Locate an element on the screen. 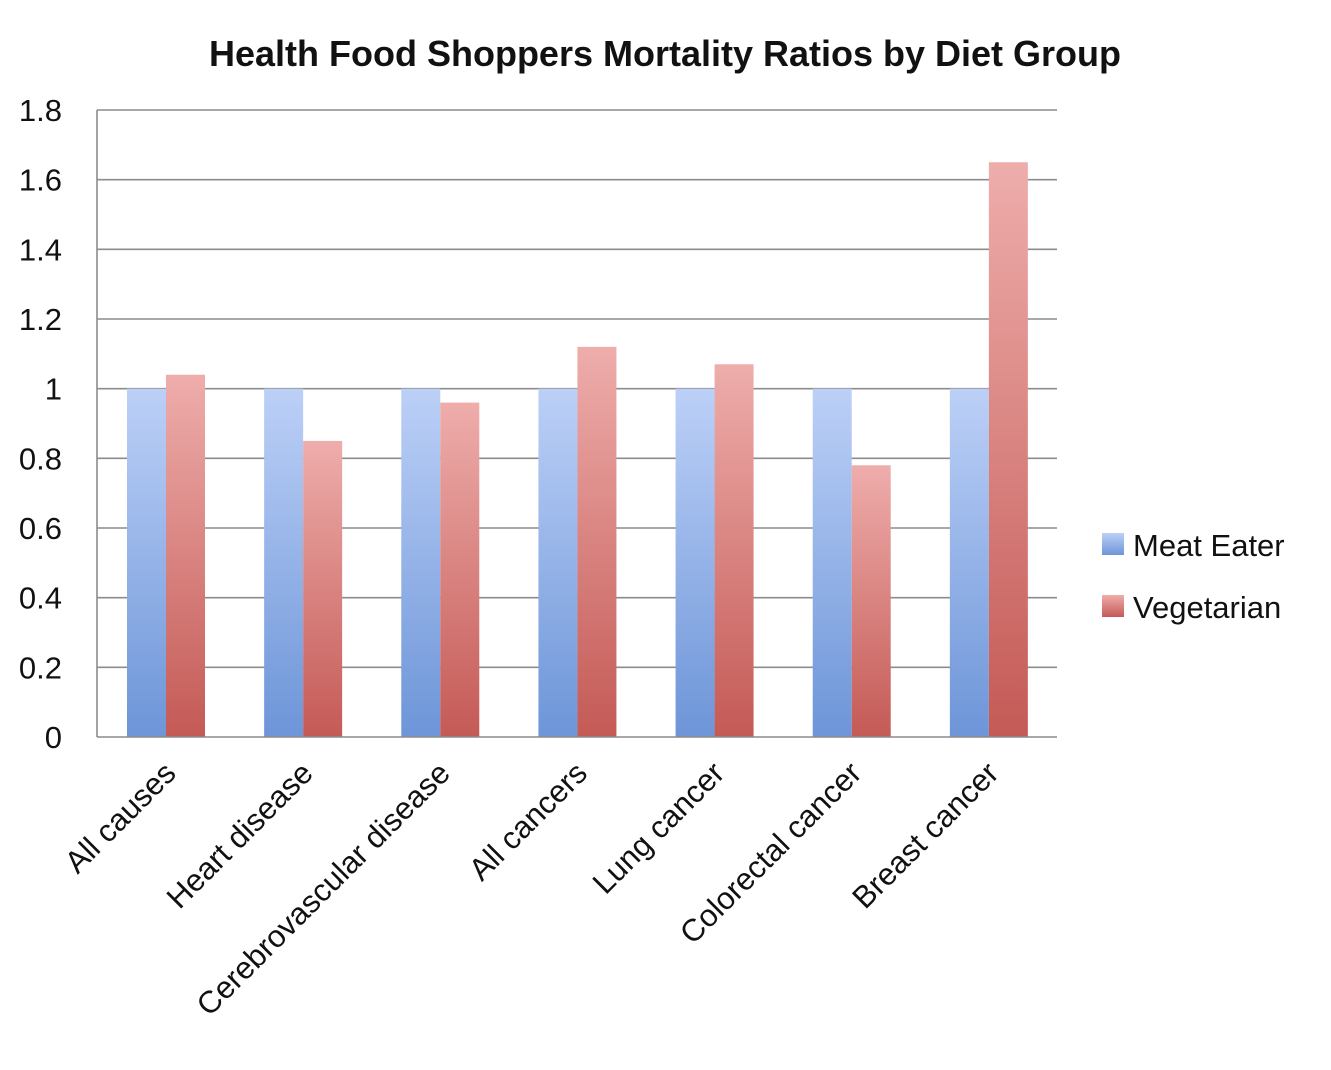  y-axis-tick-labels: 0 0.2 0.4 0.6 0.8 1 1.2 1.4 1.6 1.8 is located at coordinates (40, 424).